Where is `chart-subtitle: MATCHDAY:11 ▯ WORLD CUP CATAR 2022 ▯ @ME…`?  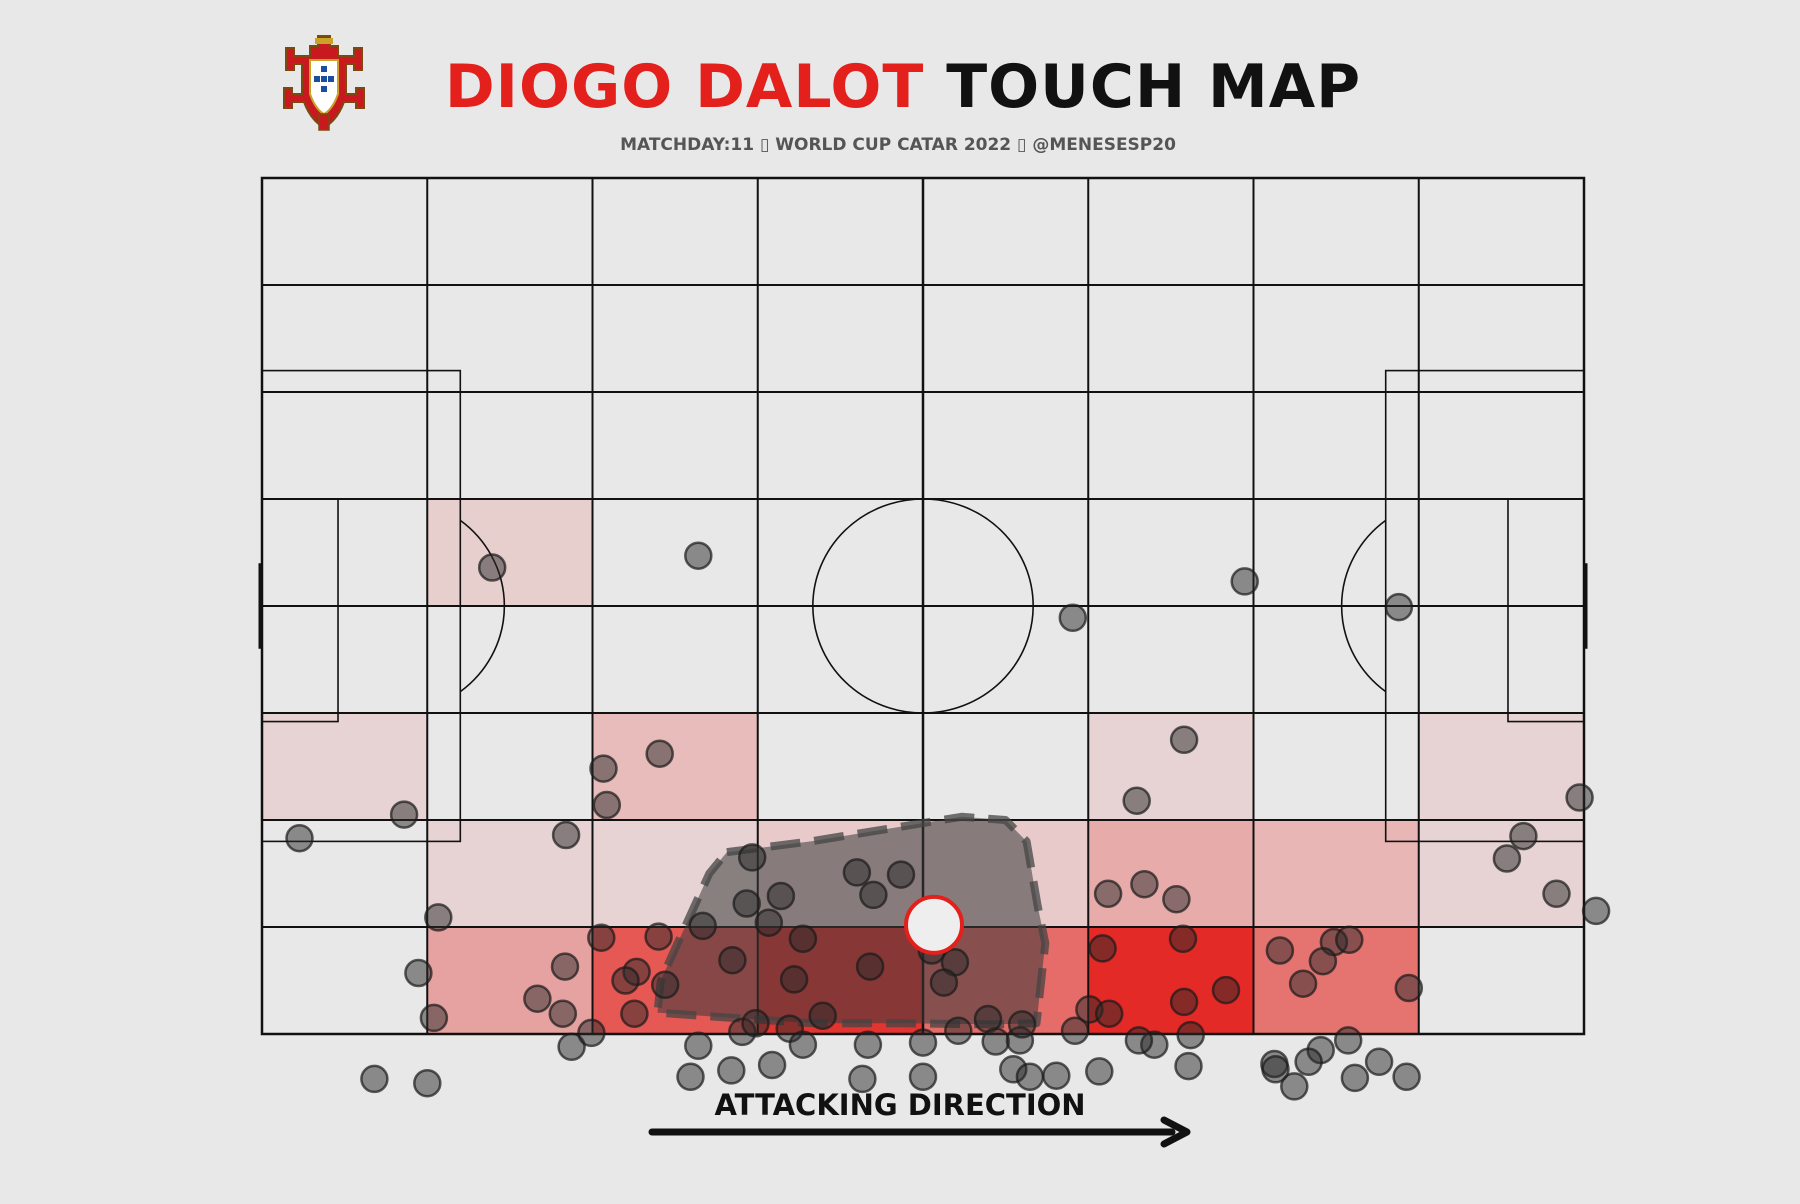
chart-subtitle: MATCHDAY:11 ▯ WORLD CUP CATAR 2022 ▯ @ME… is located at coordinates (898, 145).